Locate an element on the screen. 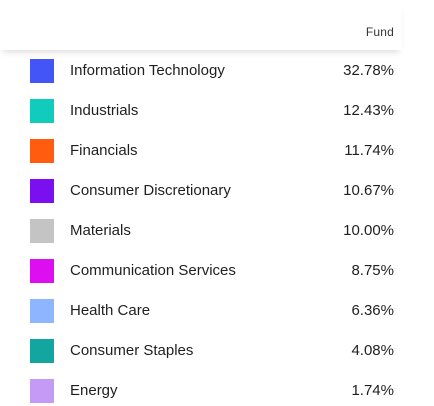 This screenshot has width=434, height=406. sector-name: Consumer Discretionary is located at coordinates (150, 190).